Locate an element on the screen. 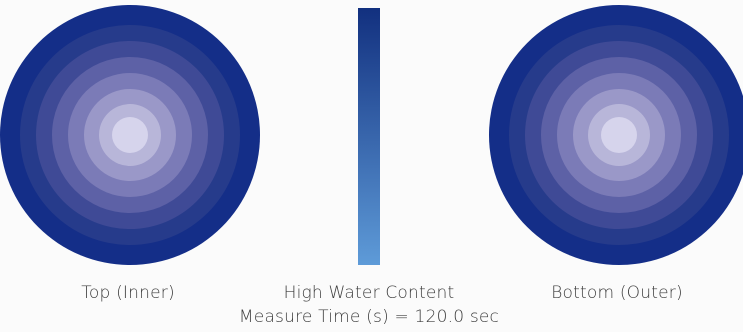  gradient-fill is located at coordinates (369, 136).